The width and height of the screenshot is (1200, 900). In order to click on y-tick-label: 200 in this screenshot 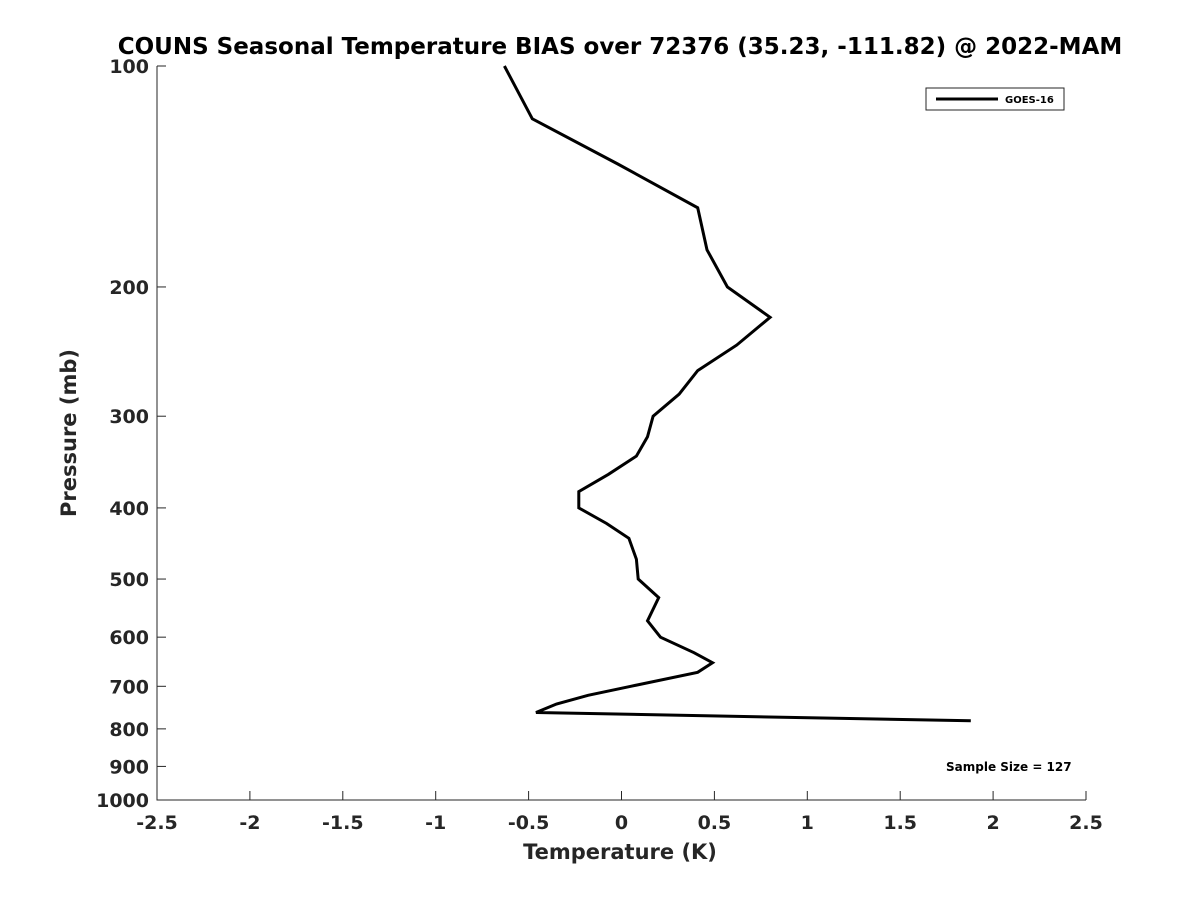, I will do `click(129, 288)`.